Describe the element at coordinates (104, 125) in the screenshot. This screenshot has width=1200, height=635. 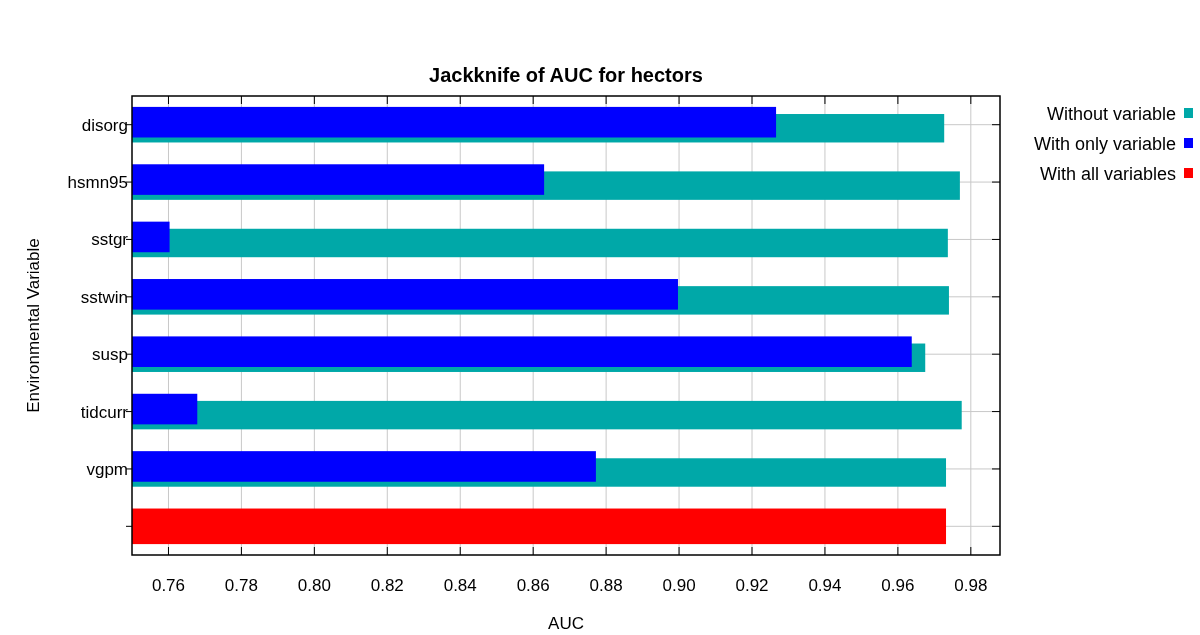
I see `y-tick-label: disorg` at that location.